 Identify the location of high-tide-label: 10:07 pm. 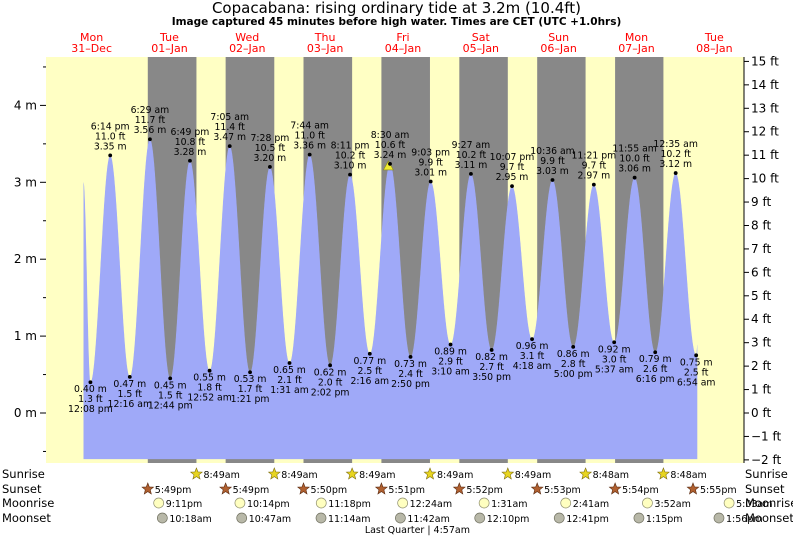
(512, 157).